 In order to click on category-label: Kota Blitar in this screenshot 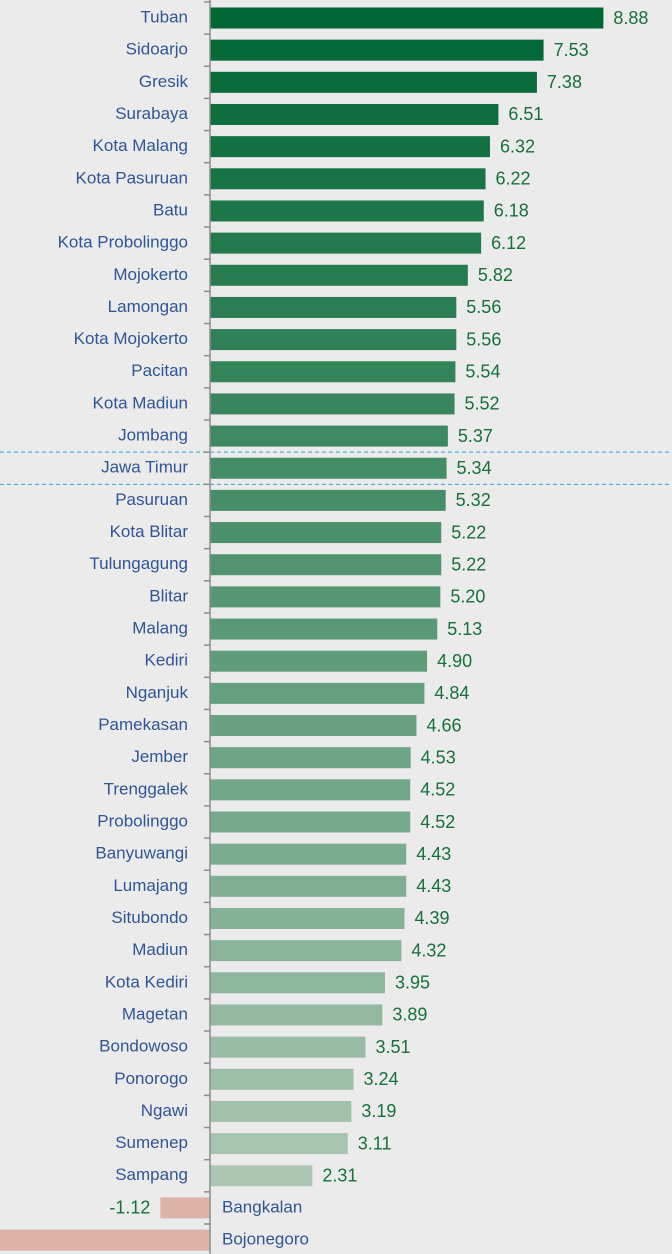, I will do `click(149, 531)`.